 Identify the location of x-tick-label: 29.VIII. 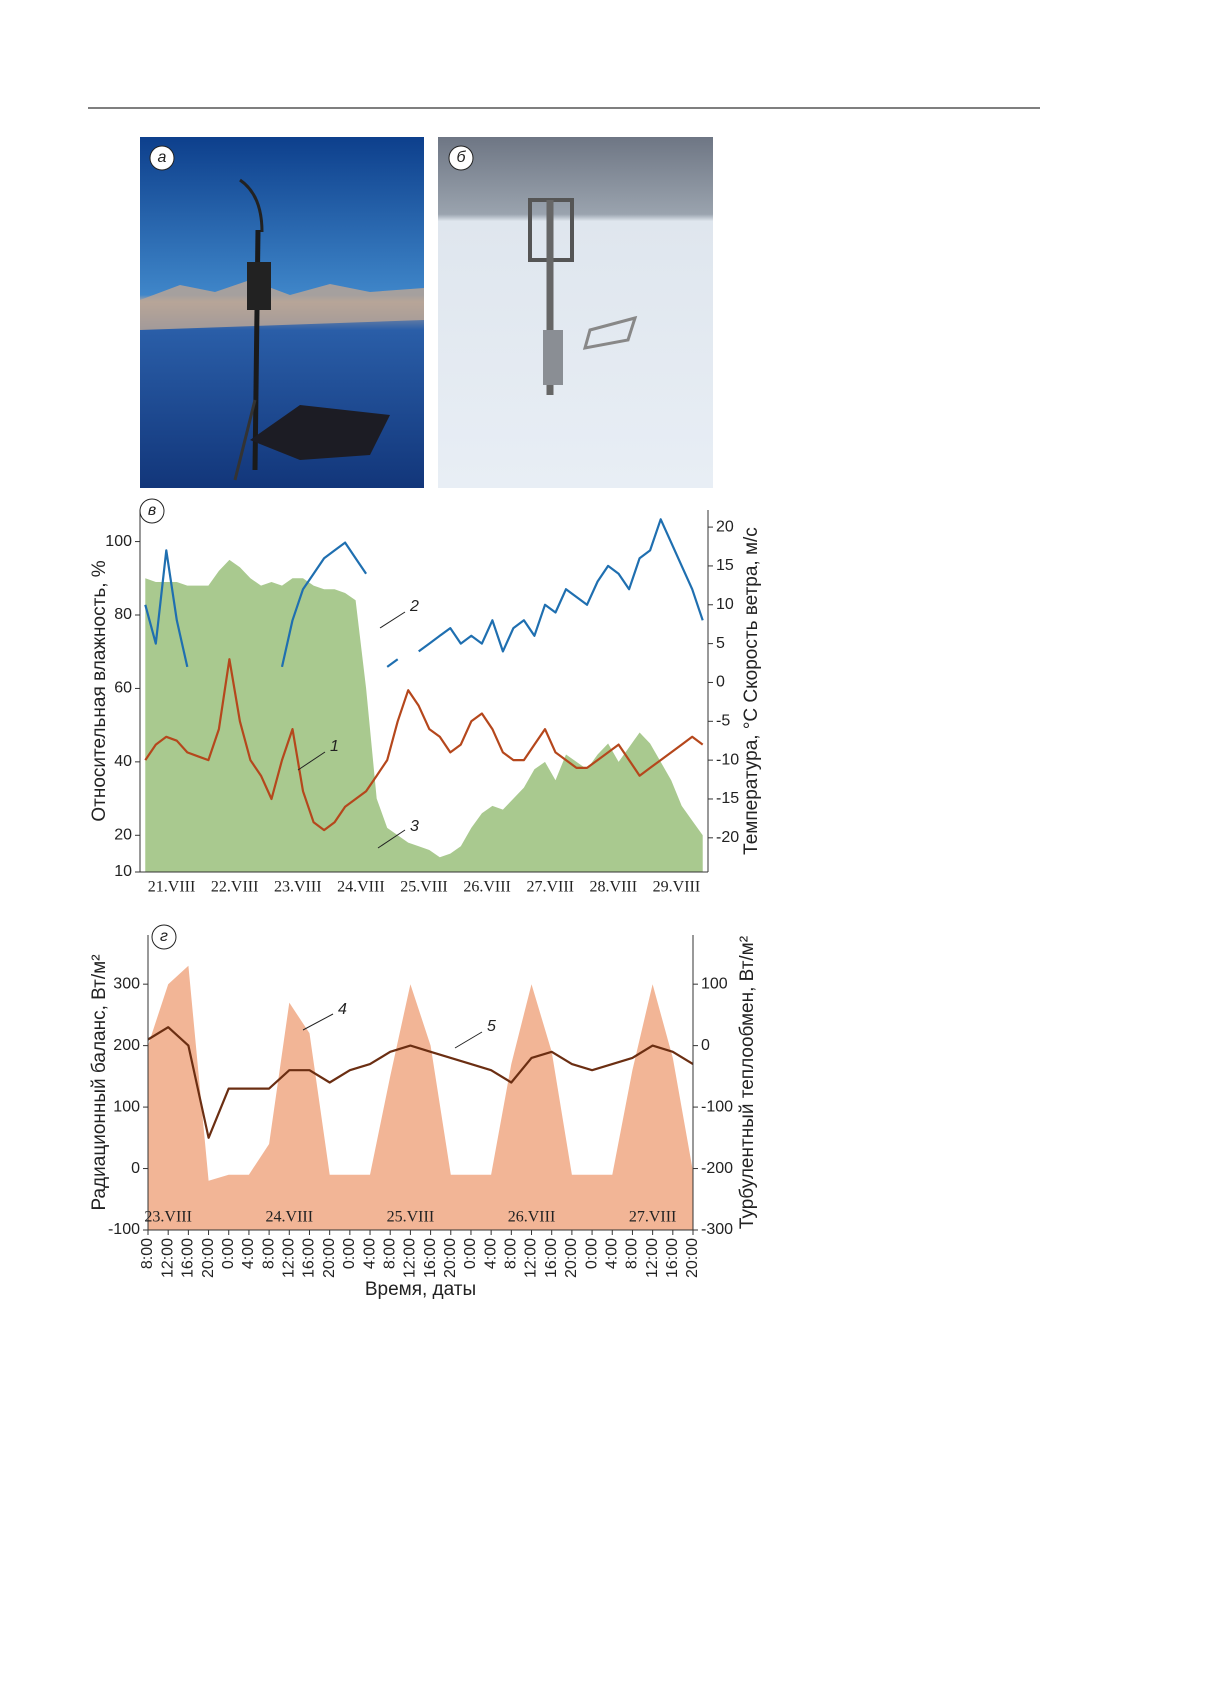
(677, 887).